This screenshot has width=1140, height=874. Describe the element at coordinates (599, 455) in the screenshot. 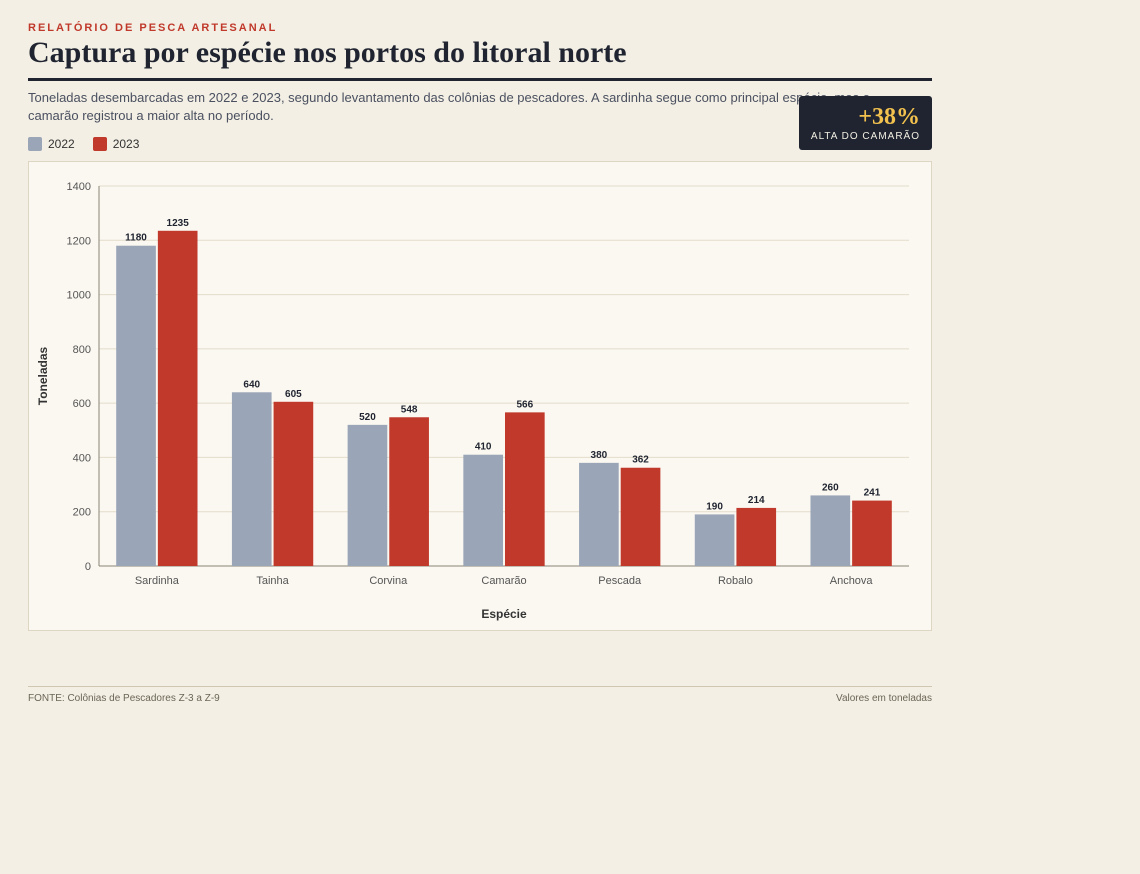

I see `data-label-2022-pescada: 380` at that location.